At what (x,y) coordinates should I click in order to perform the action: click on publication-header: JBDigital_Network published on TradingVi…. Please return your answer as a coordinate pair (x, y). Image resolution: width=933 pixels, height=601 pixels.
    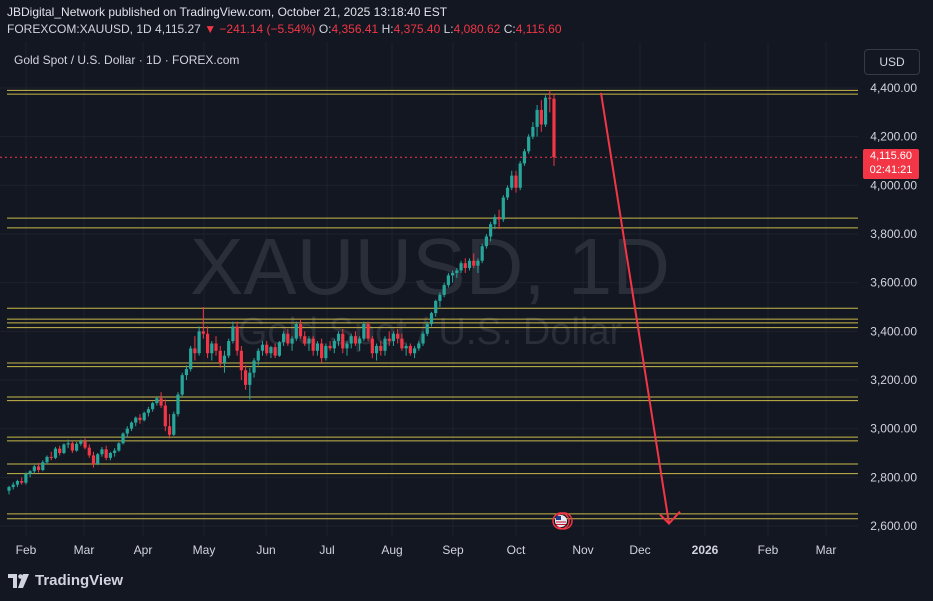
    Looking at the image, I should click on (284, 21).